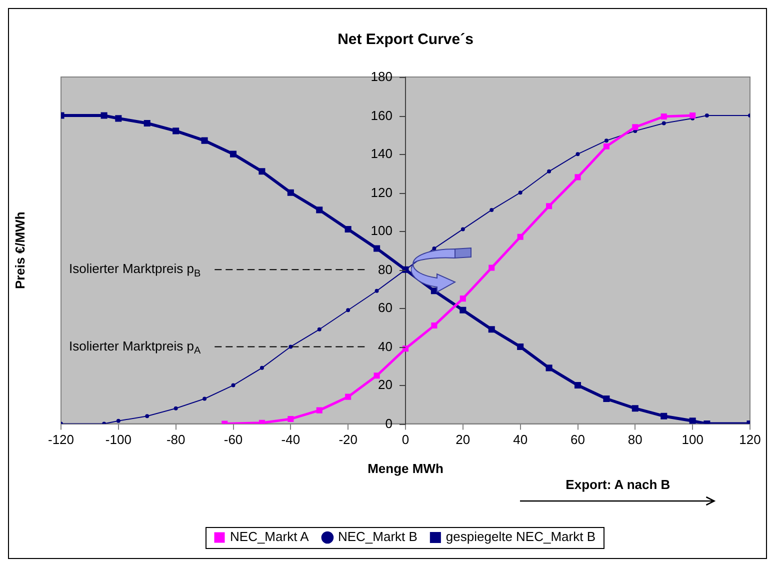 This screenshot has width=775, height=567. I want to click on x-tick-label: 40, so click(520, 440).